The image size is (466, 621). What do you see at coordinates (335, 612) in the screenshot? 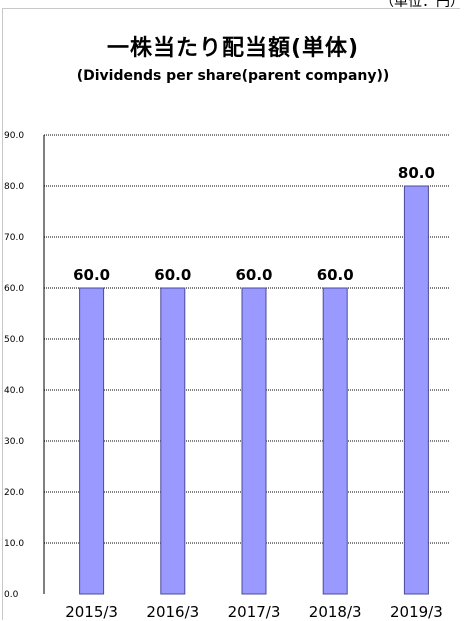
I see `x-category-label: 2018/3` at bounding box center [335, 612].